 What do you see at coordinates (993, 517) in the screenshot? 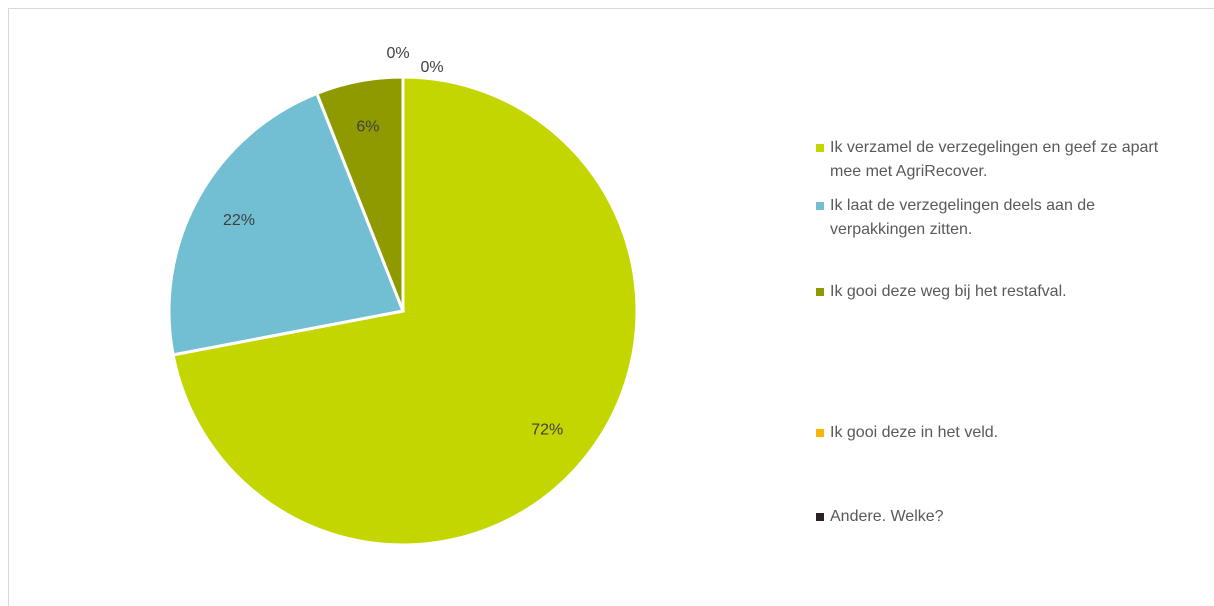
I see `legend-item: Andere. Welke?` at bounding box center [993, 517].